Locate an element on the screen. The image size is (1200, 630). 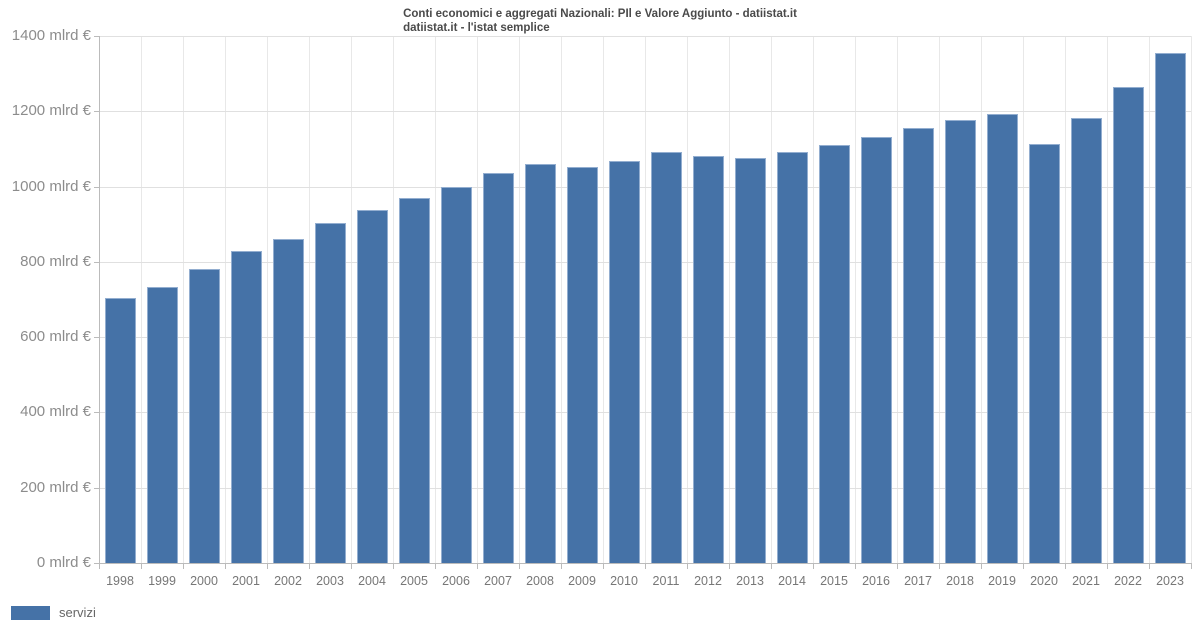
bar-2011 is located at coordinates (666, 357).